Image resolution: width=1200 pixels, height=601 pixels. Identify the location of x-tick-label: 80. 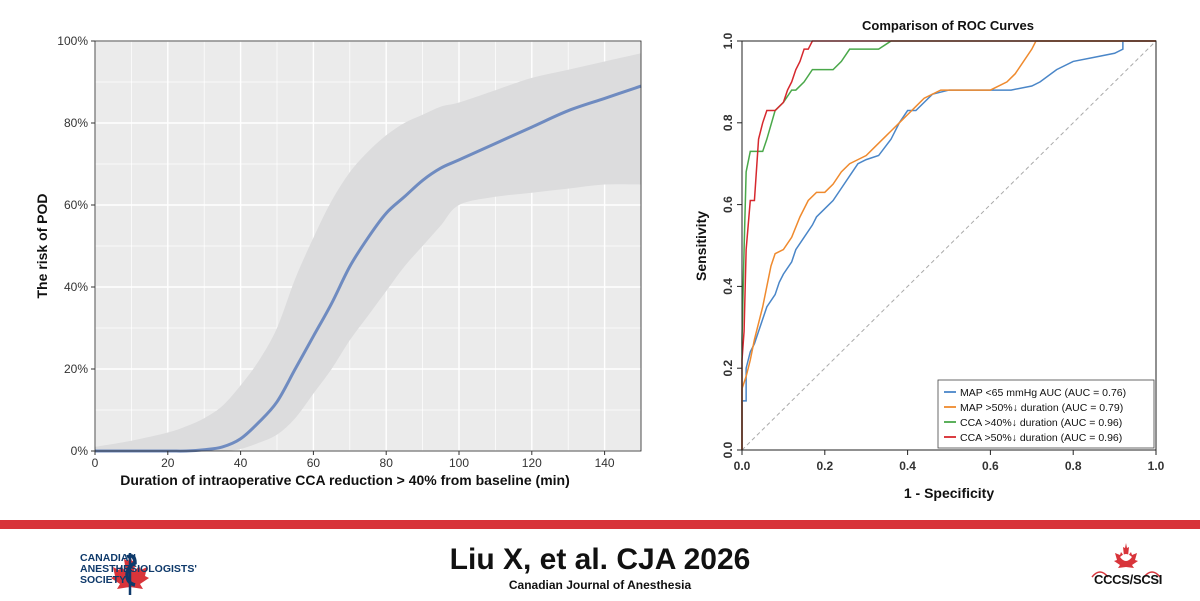
(387, 463).